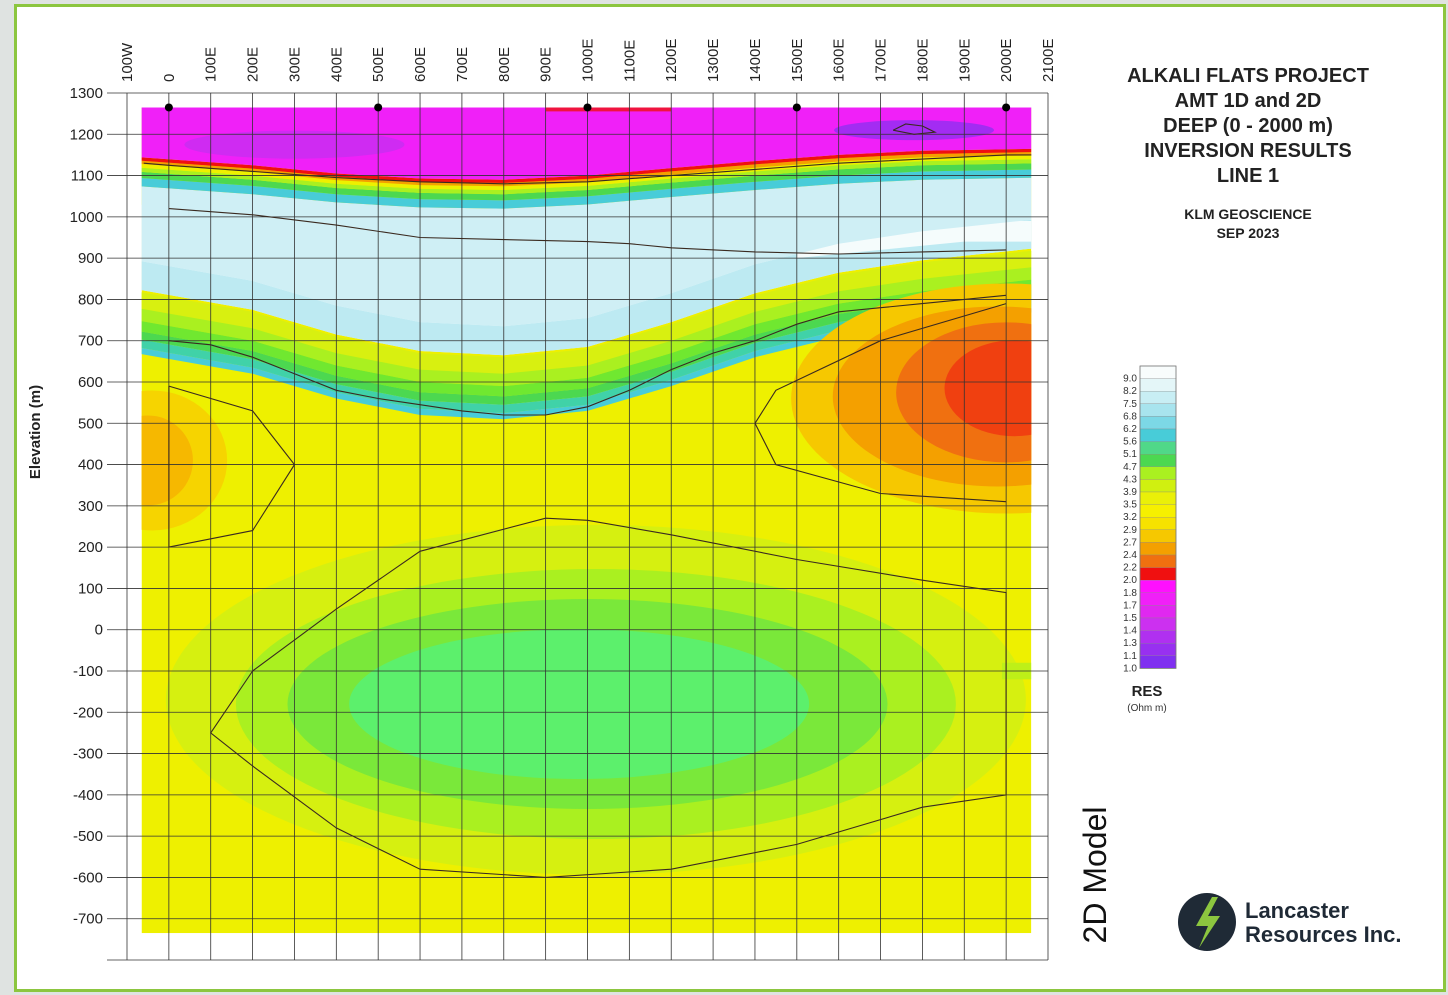 The width and height of the screenshot is (1448, 995). What do you see at coordinates (90, 382) in the screenshot?
I see `y-tick-label: 600` at bounding box center [90, 382].